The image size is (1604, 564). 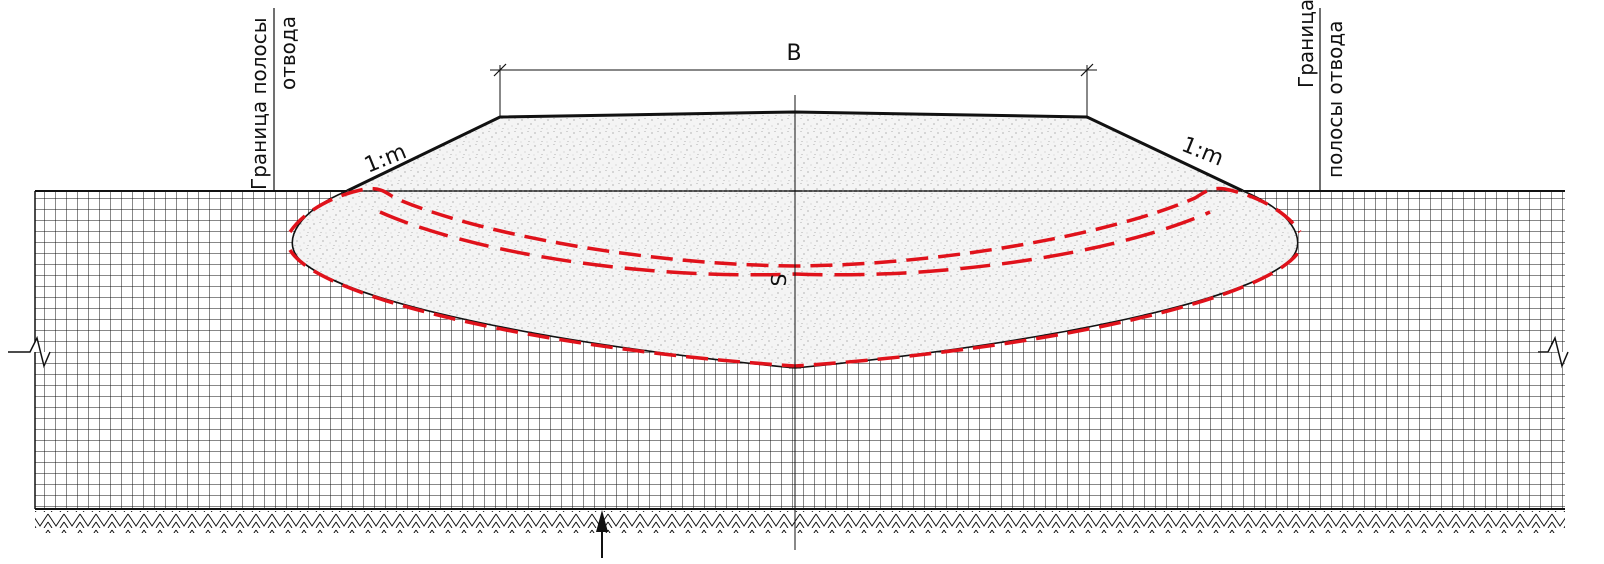 I want to click on arrow-up-icon, so click(x=602, y=534).